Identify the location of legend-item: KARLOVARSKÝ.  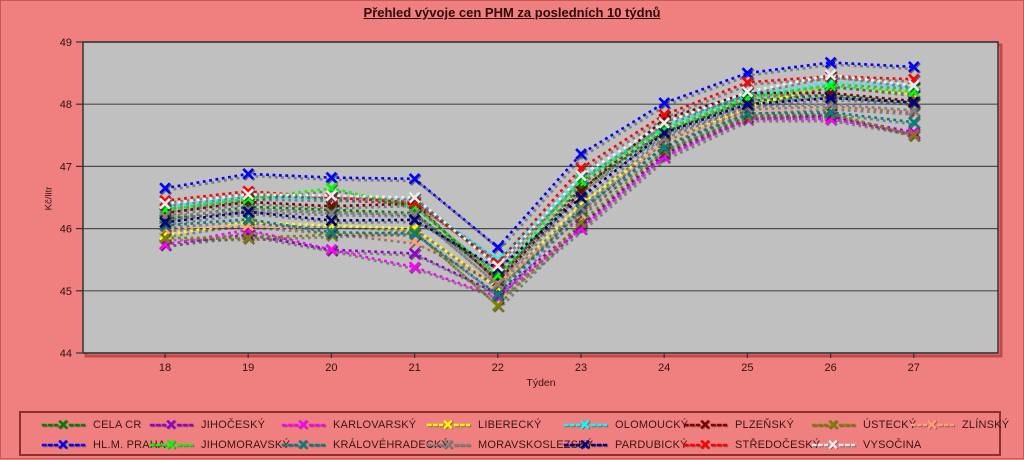
(353, 425).